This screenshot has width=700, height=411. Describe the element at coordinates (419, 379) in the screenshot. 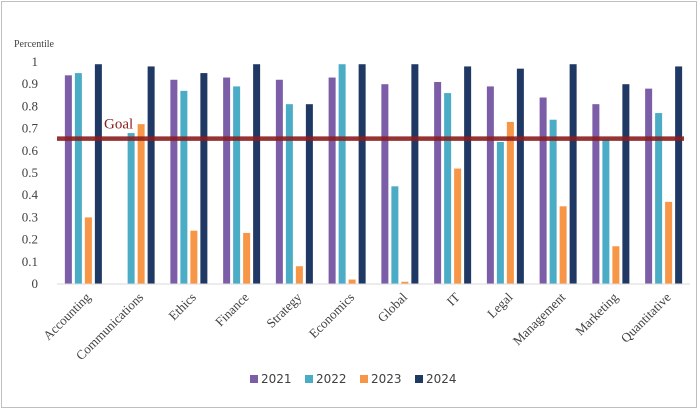

I see `legend-swatch-2024` at that location.